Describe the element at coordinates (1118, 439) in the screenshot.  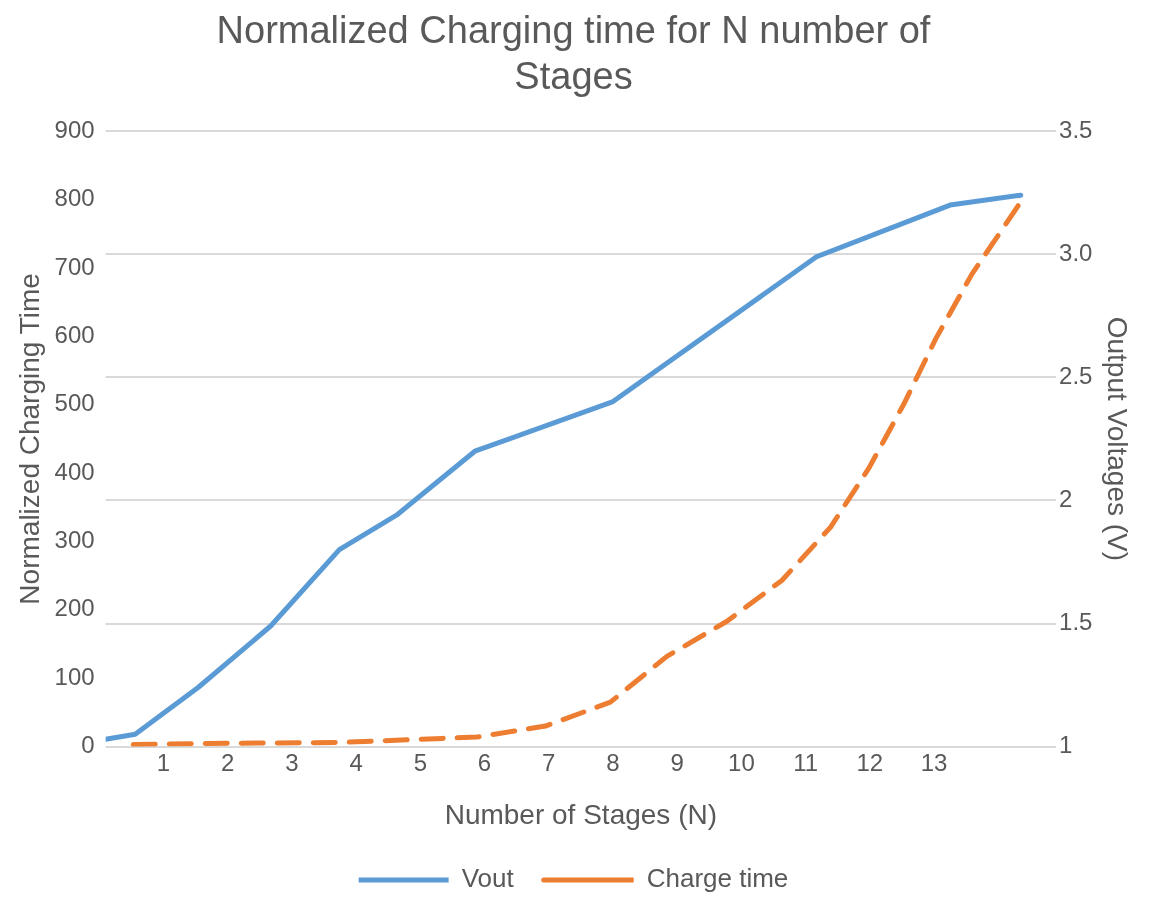
I see `y2-axis-title: Output Voltages (V)` at that location.